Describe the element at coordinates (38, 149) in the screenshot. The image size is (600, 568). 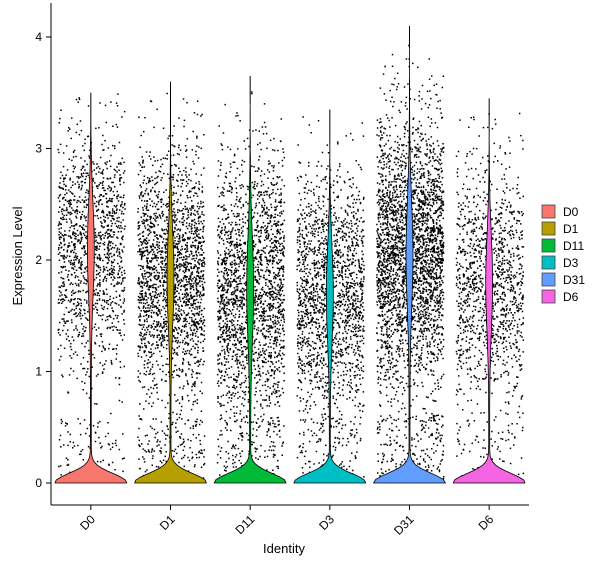
I see `y-tick-label: 3` at that location.